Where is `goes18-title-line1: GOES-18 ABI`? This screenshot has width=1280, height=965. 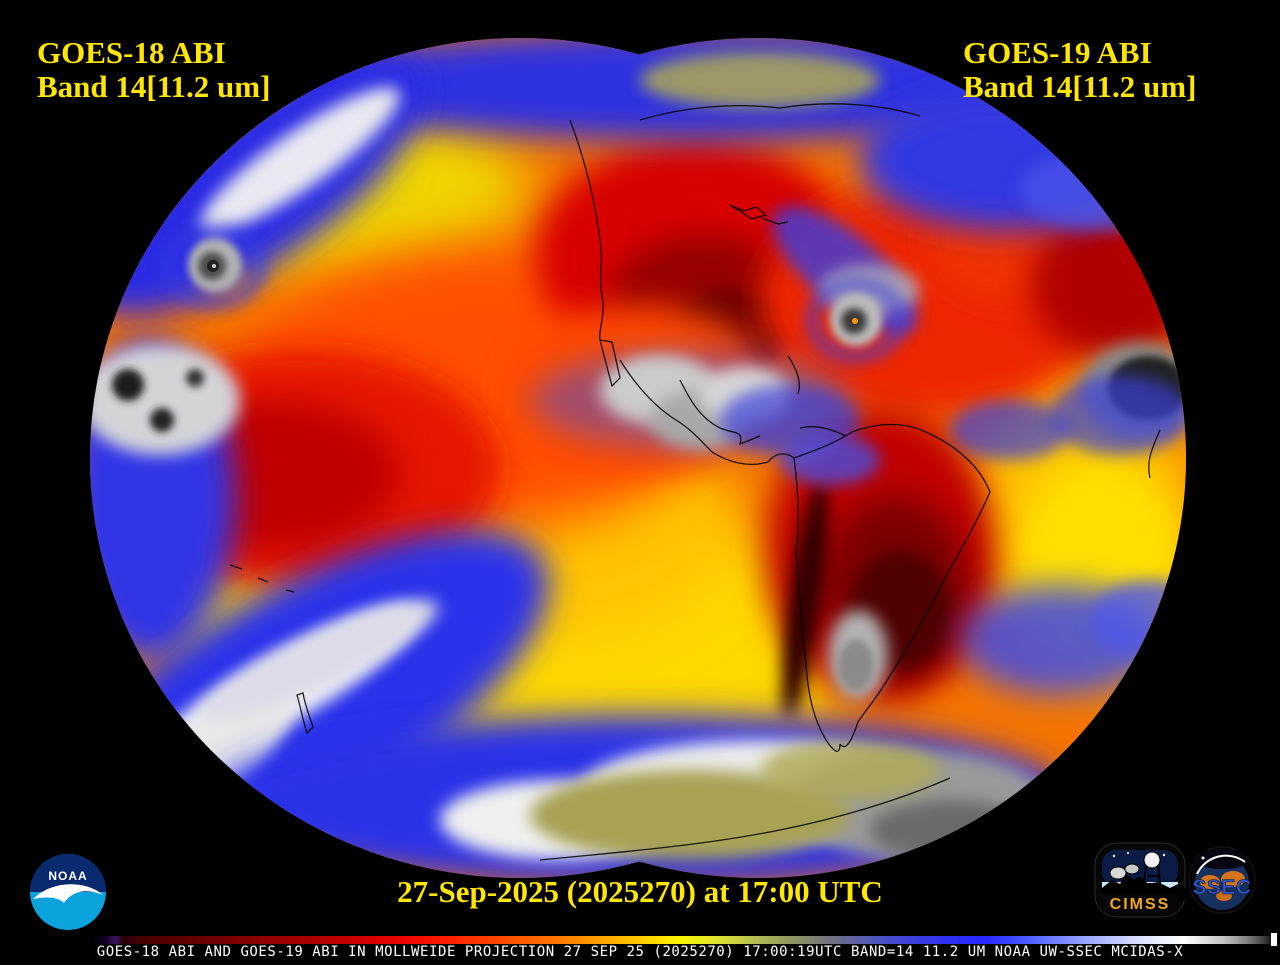
goes18-title-line1: GOES-18 ABI is located at coordinates (131, 52).